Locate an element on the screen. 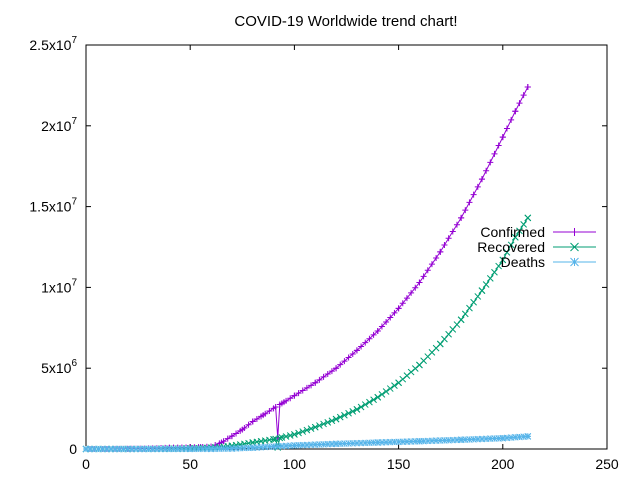  x-tick-label: 0 is located at coordinates (86, 464).